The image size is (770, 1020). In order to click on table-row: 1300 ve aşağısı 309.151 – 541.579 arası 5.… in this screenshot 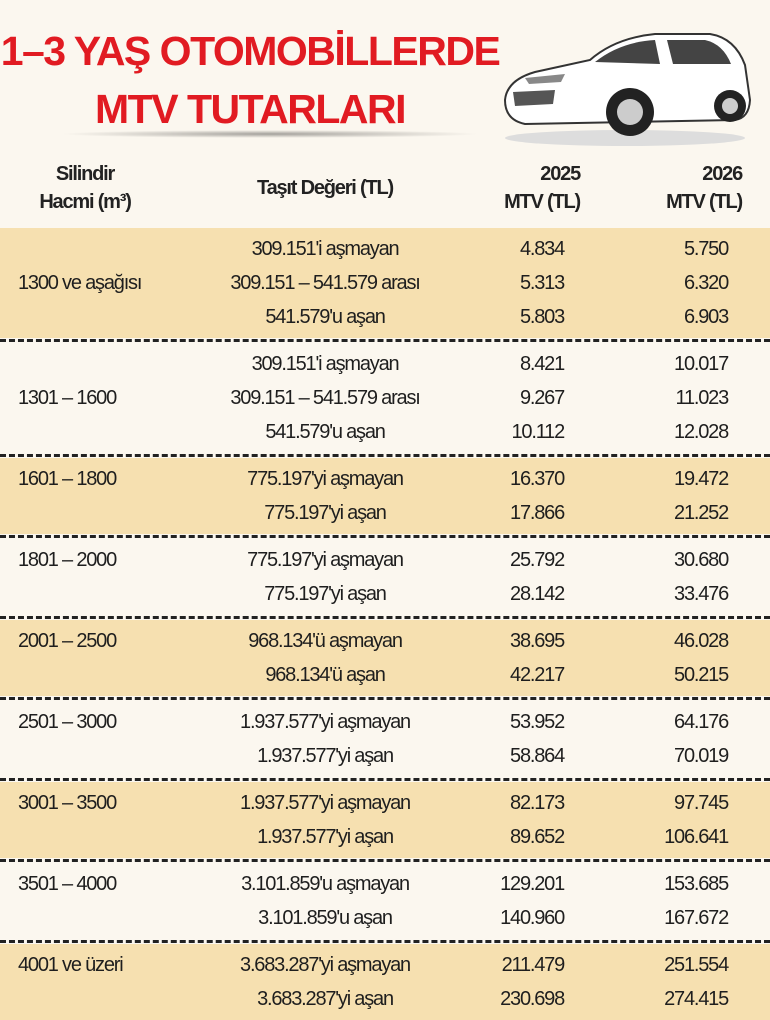, I will do `click(385, 283)`.